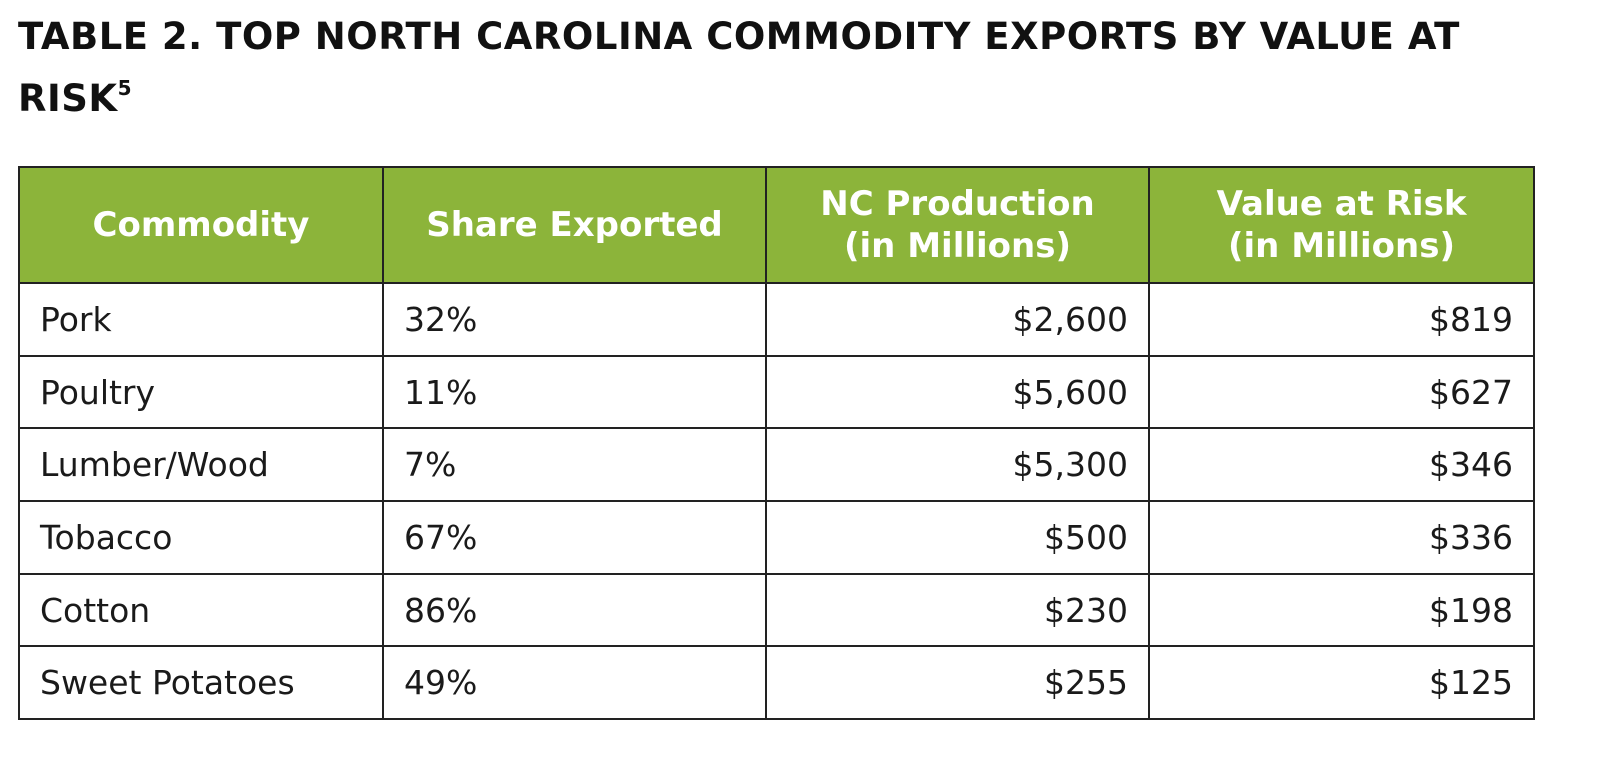 The height and width of the screenshot is (765, 1600). I want to click on header-text: NC Production, so click(957, 204).